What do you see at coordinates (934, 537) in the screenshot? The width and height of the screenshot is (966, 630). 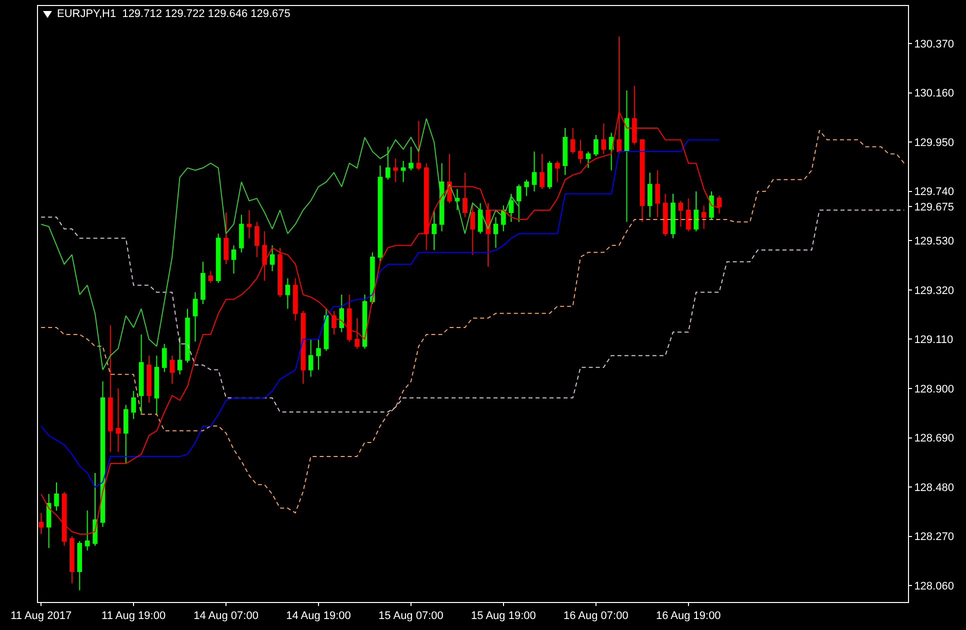 I see `y-tick-label: 128.270` at bounding box center [934, 537].